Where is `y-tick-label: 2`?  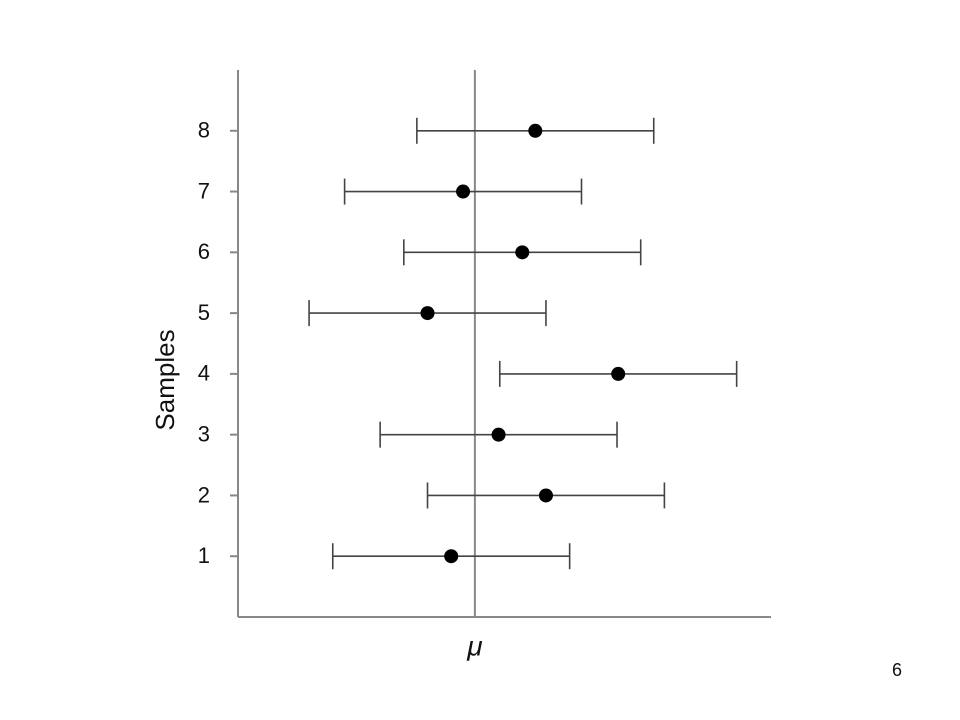 y-tick-label: 2 is located at coordinates (204, 494).